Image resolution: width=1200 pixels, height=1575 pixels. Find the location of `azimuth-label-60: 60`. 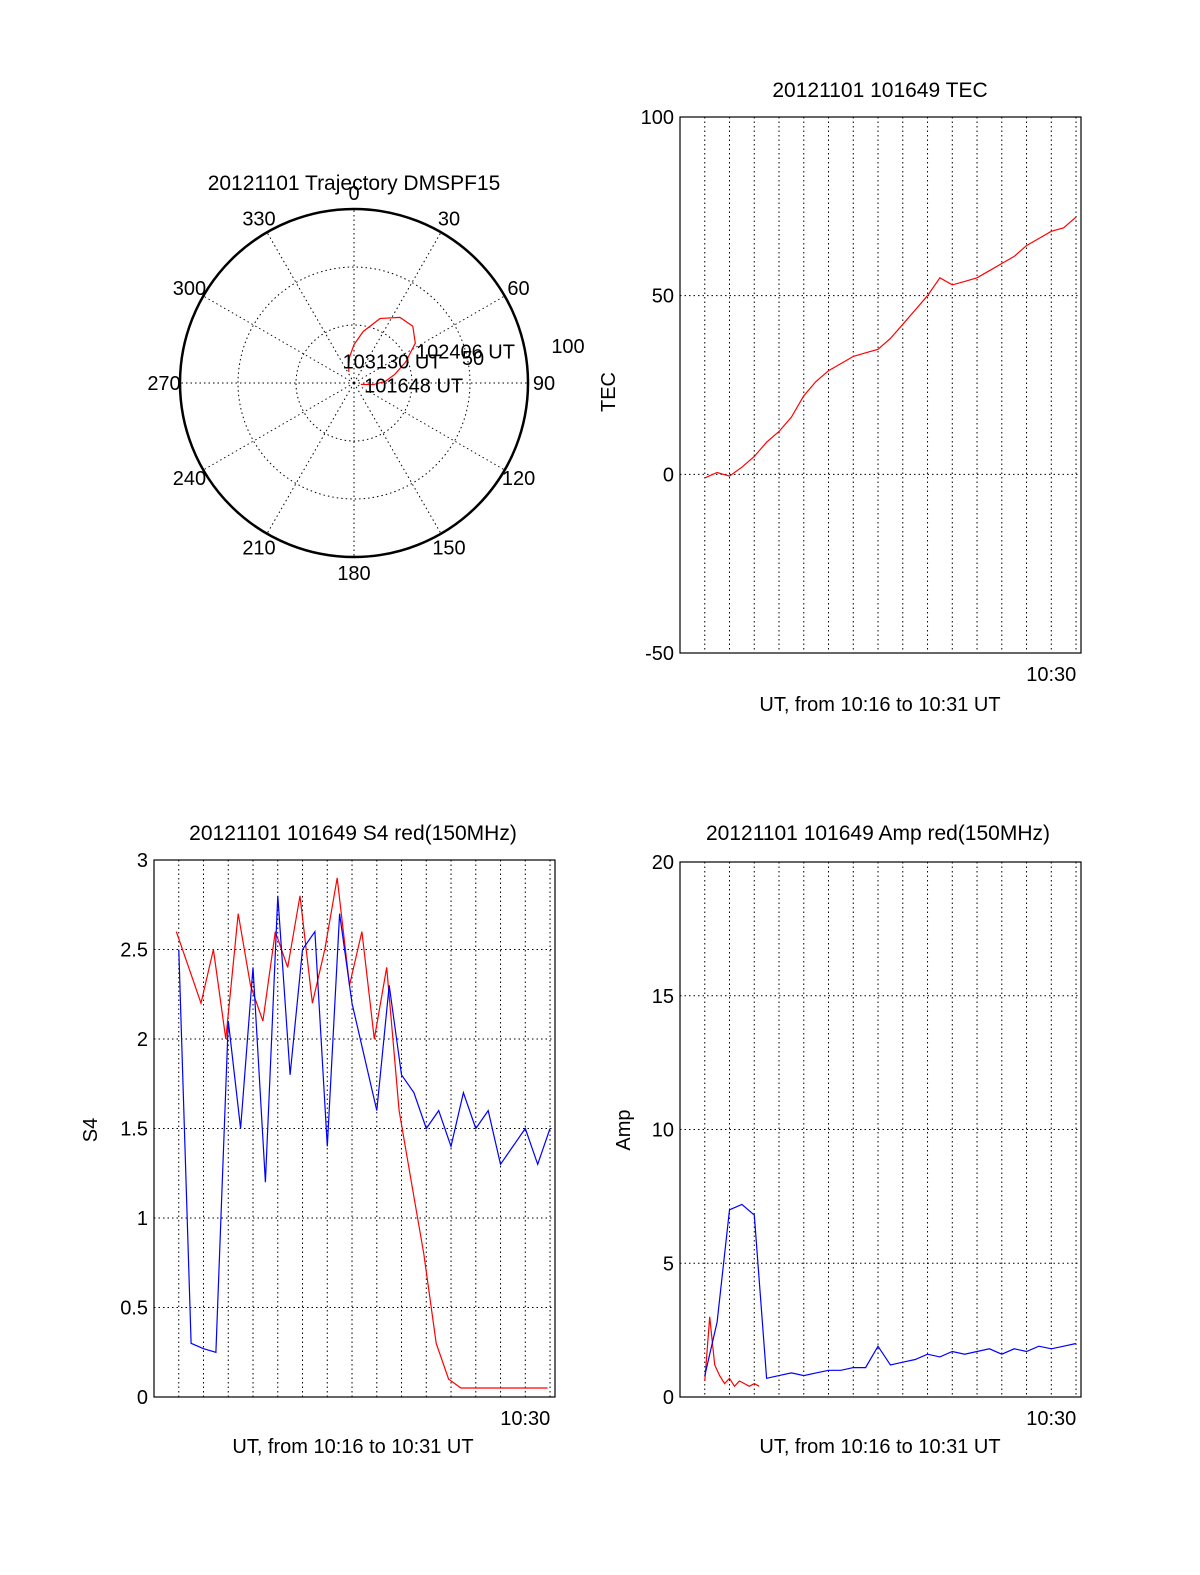

azimuth-label-60: 60 is located at coordinates (518, 289).